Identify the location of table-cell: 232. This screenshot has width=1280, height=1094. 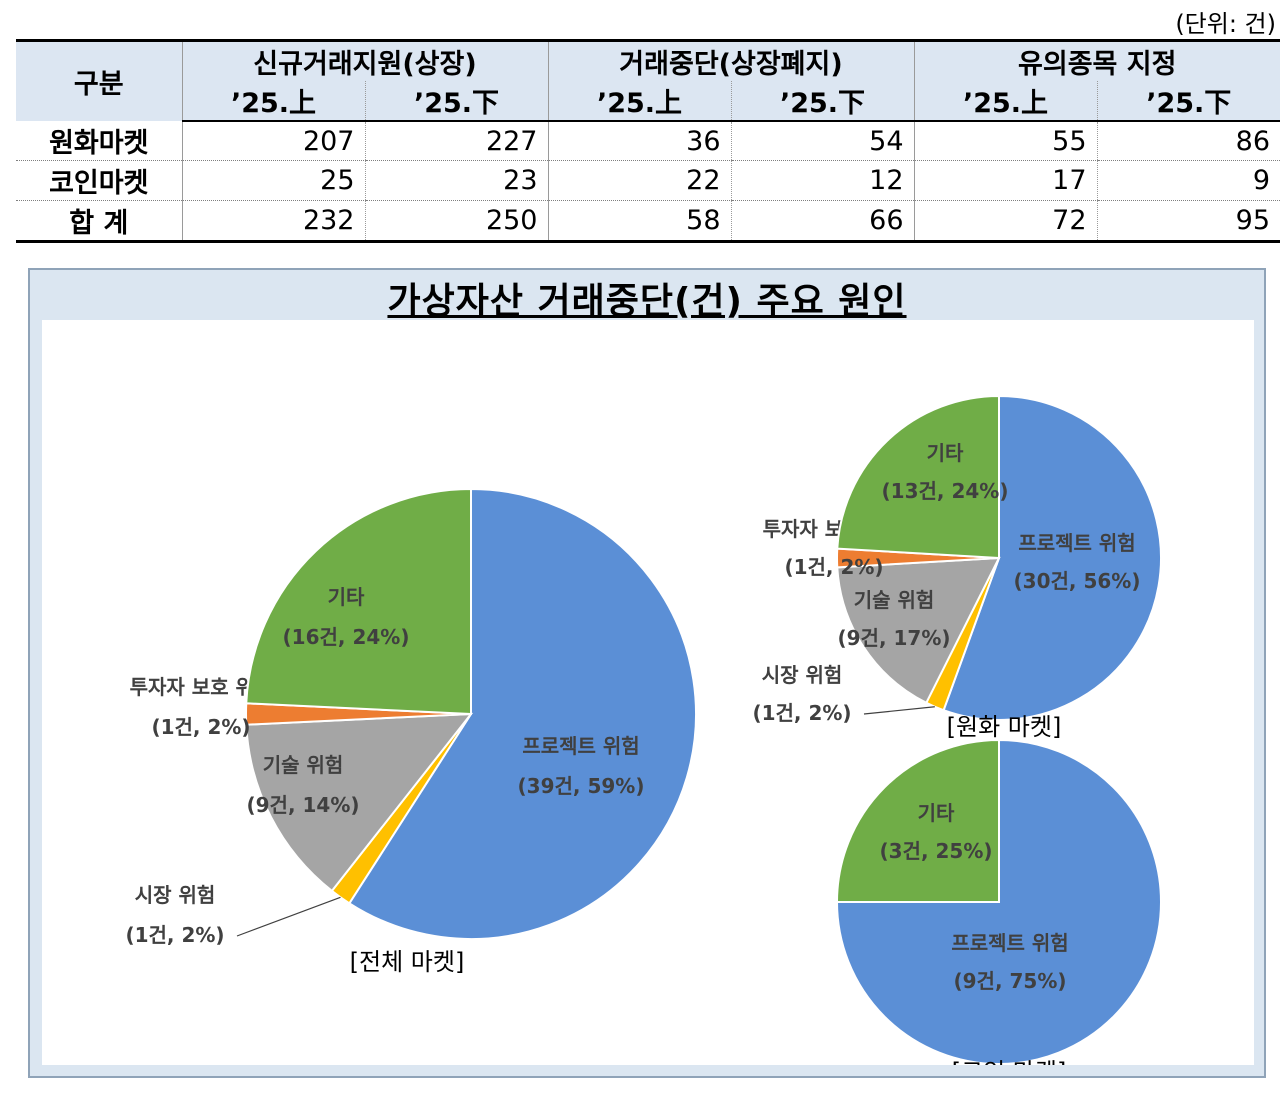
(273, 221).